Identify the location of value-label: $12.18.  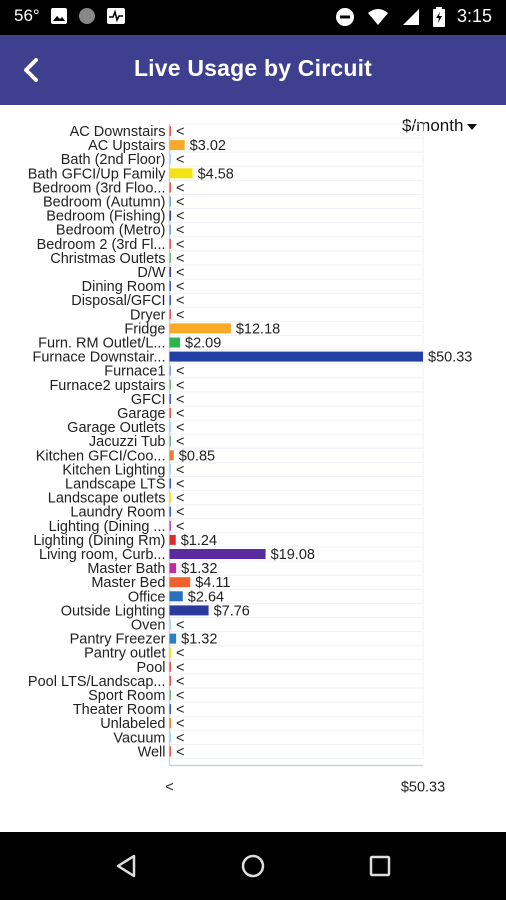
(258, 329).